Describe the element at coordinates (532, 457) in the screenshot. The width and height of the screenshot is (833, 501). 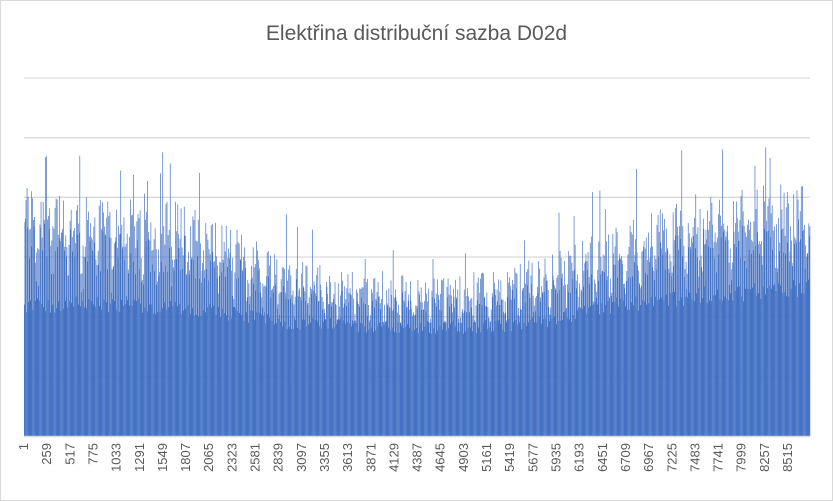
I see `x-tick-label: 5677` at that location.